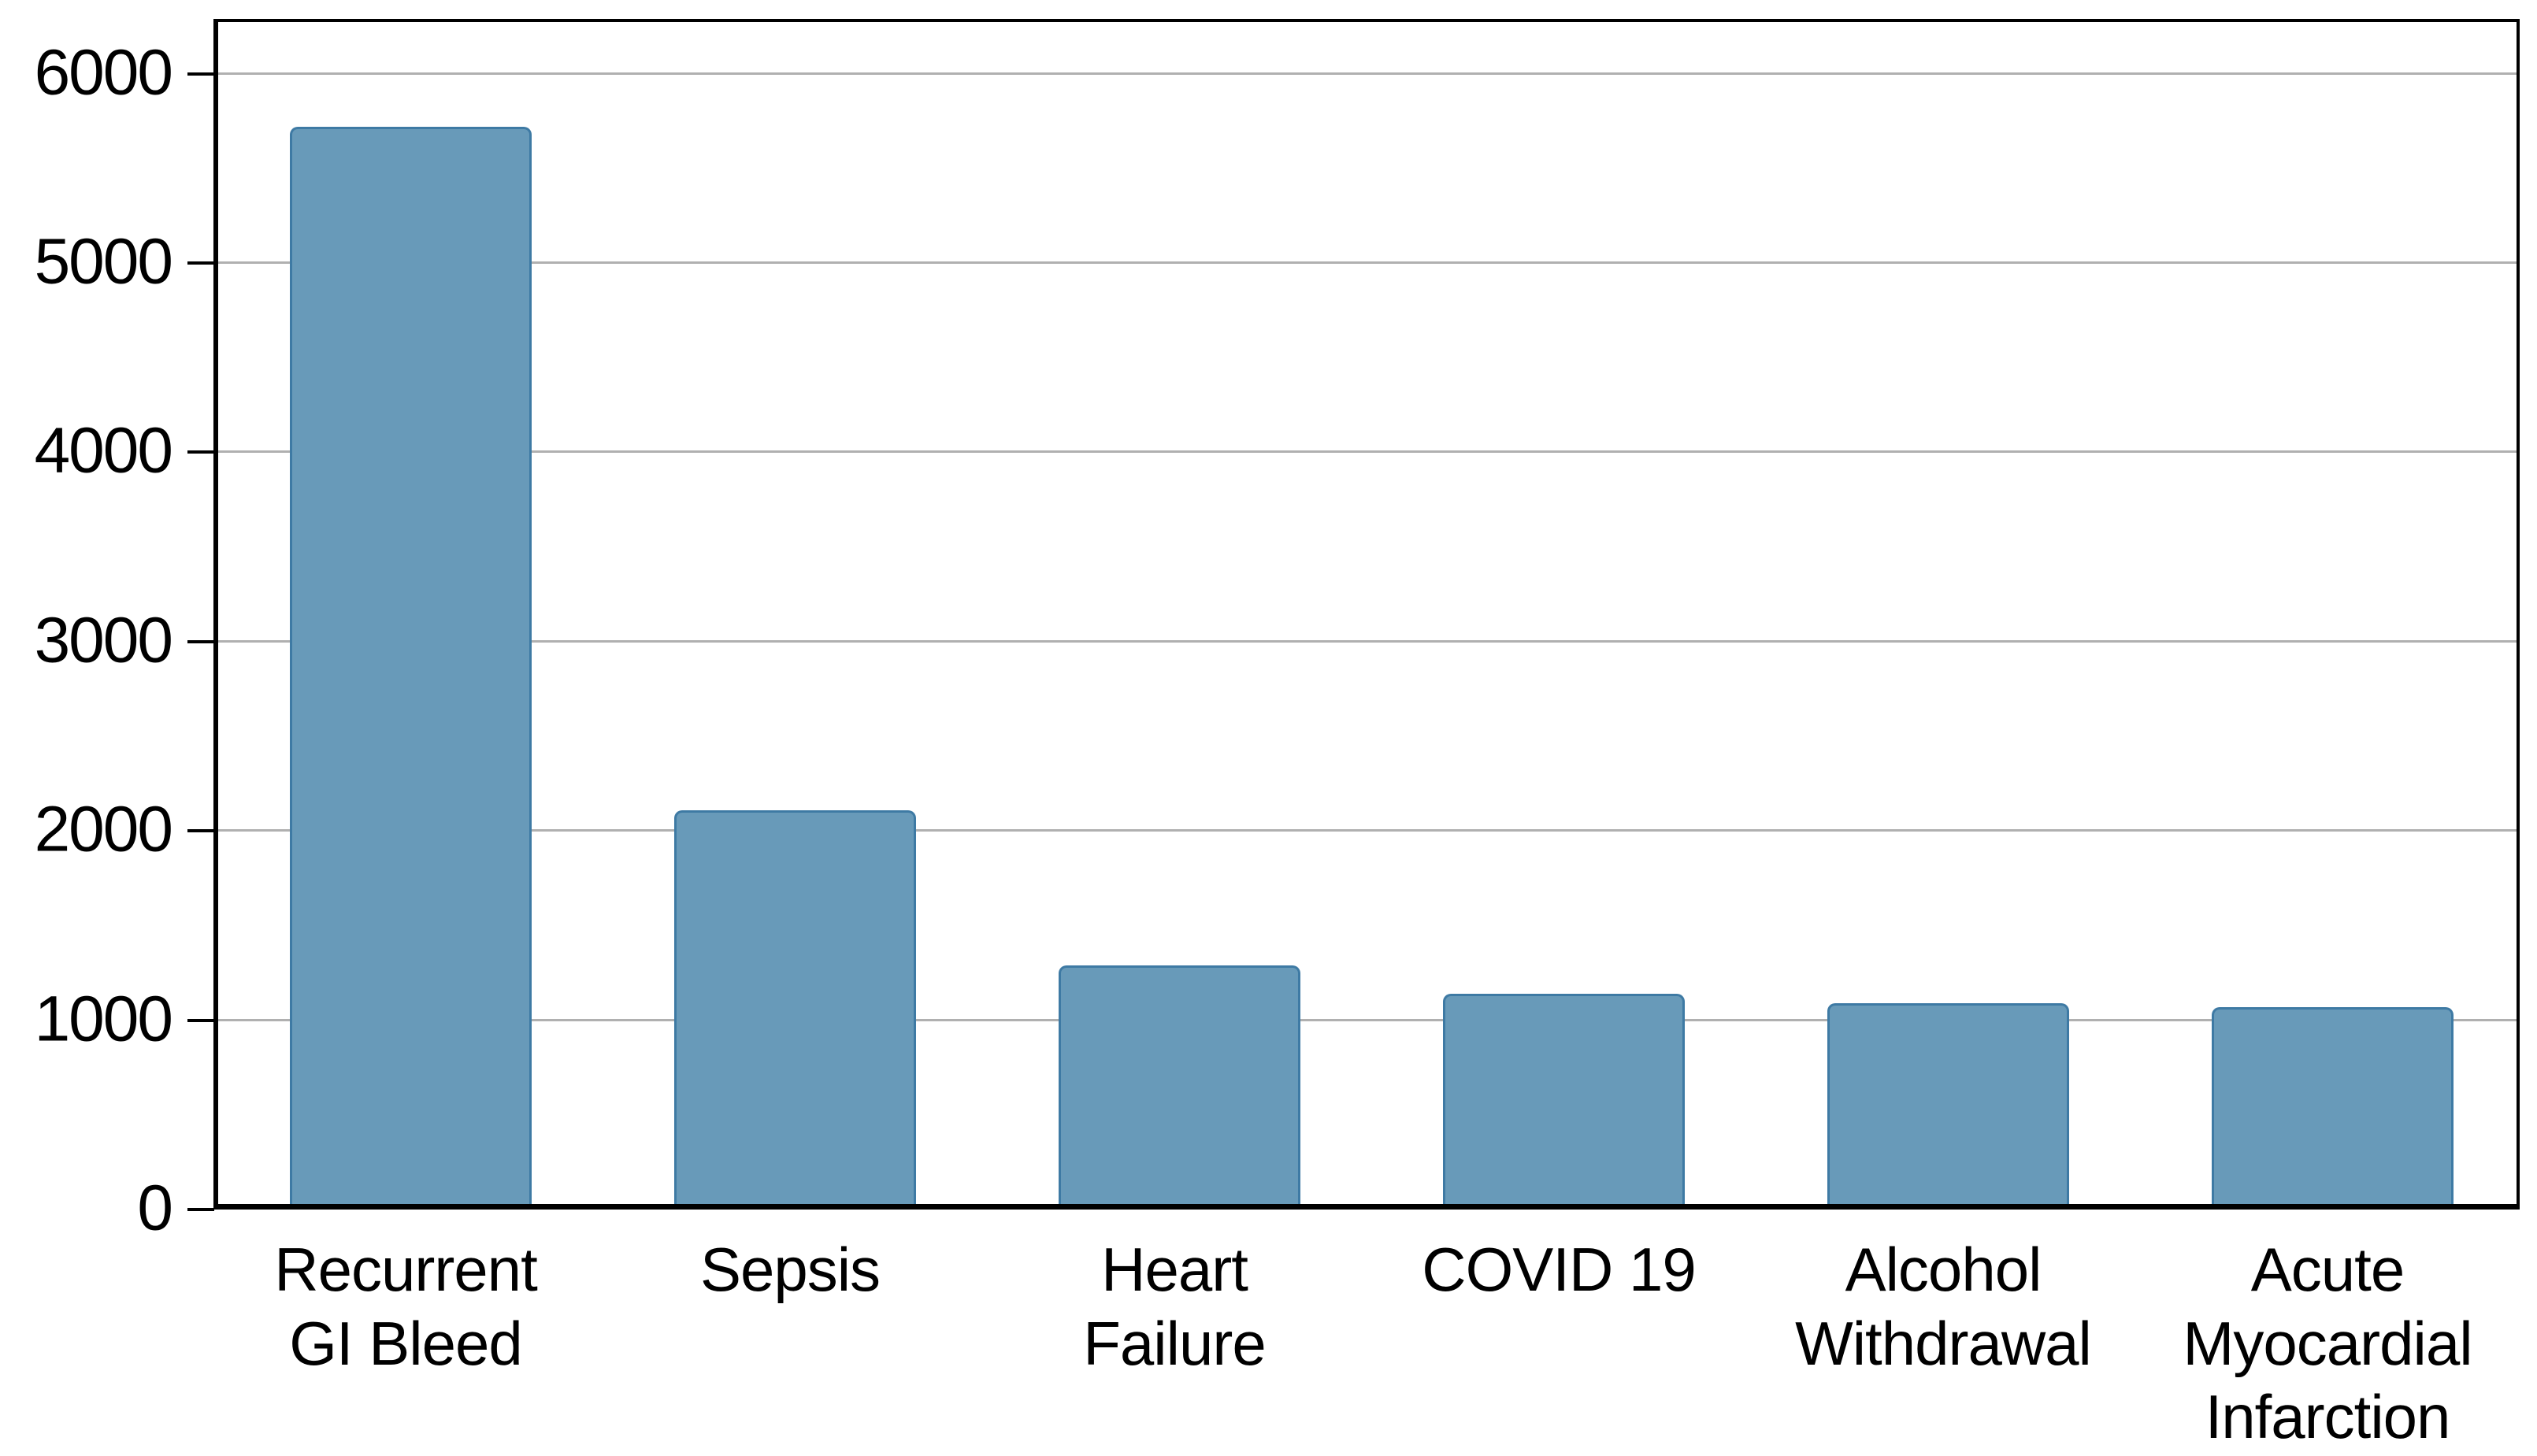 This screenshot has width=2537, height=1456. What do you see at coordinates (103, 72) in the screenshot?
I see `y-tick-label-6000: 6000` at bounding box center [103, 72].